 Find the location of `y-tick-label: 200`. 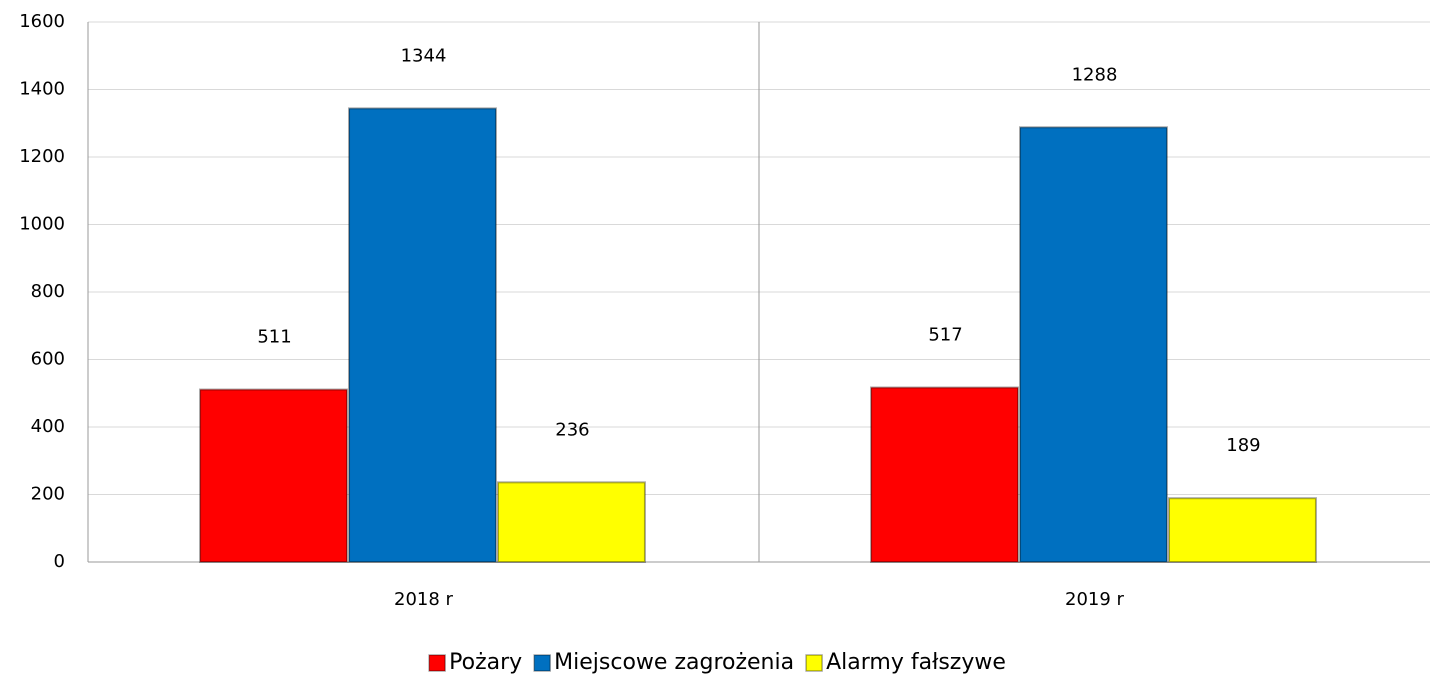

y-tick-label: 200 is located at coordinates (48, 494).